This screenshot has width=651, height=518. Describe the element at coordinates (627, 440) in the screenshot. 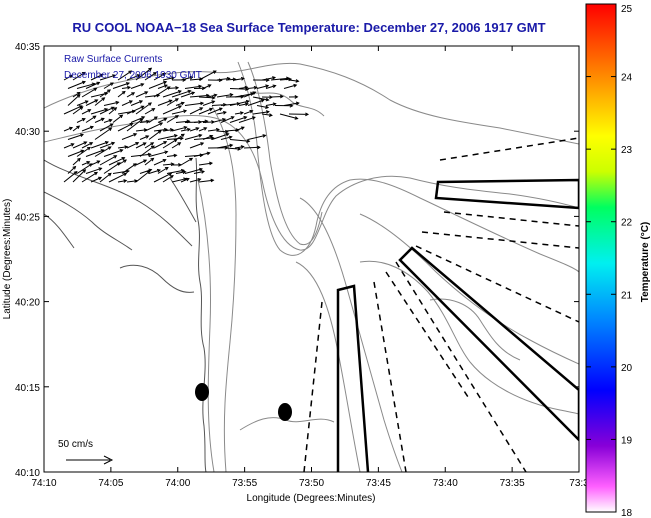

I see `colorbar-tick-label: 19` at that location.